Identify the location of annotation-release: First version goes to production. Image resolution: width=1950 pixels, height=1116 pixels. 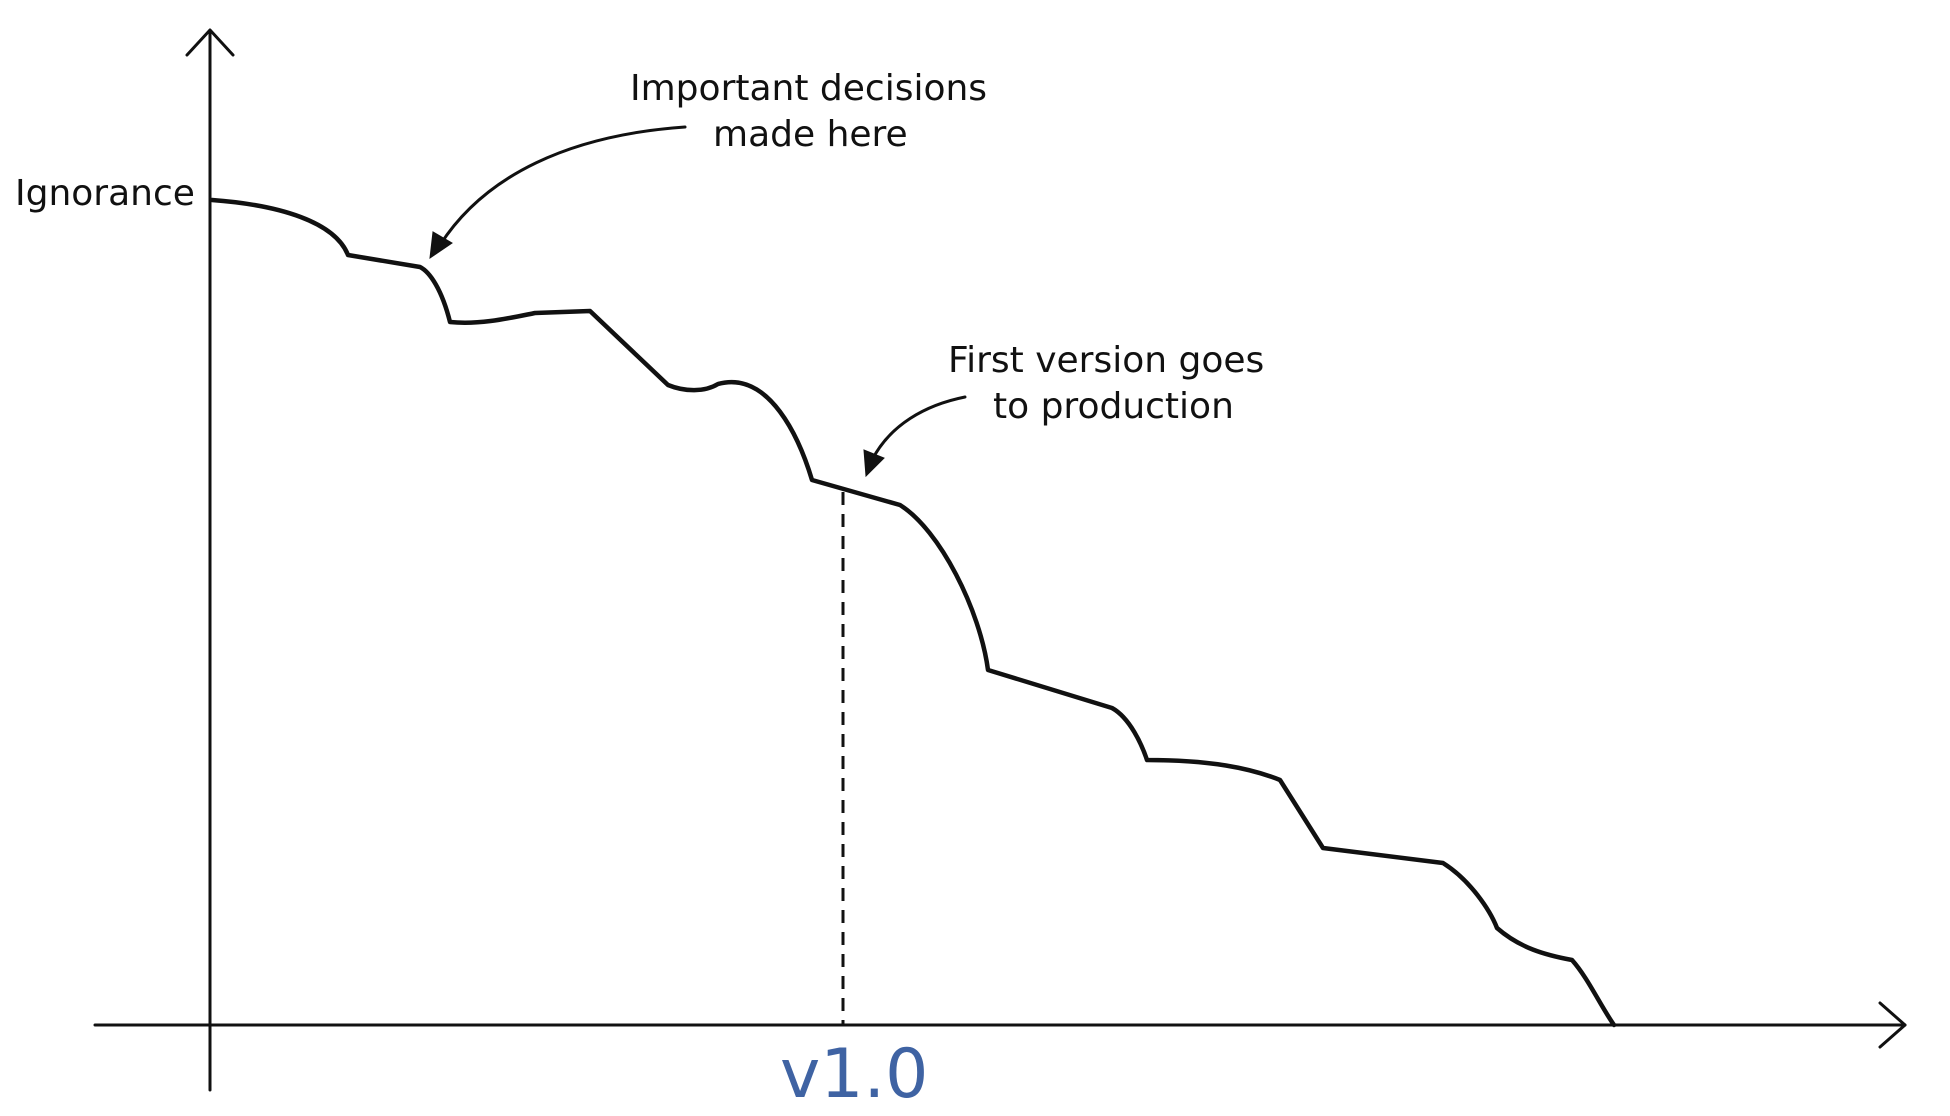
(1063, 409).